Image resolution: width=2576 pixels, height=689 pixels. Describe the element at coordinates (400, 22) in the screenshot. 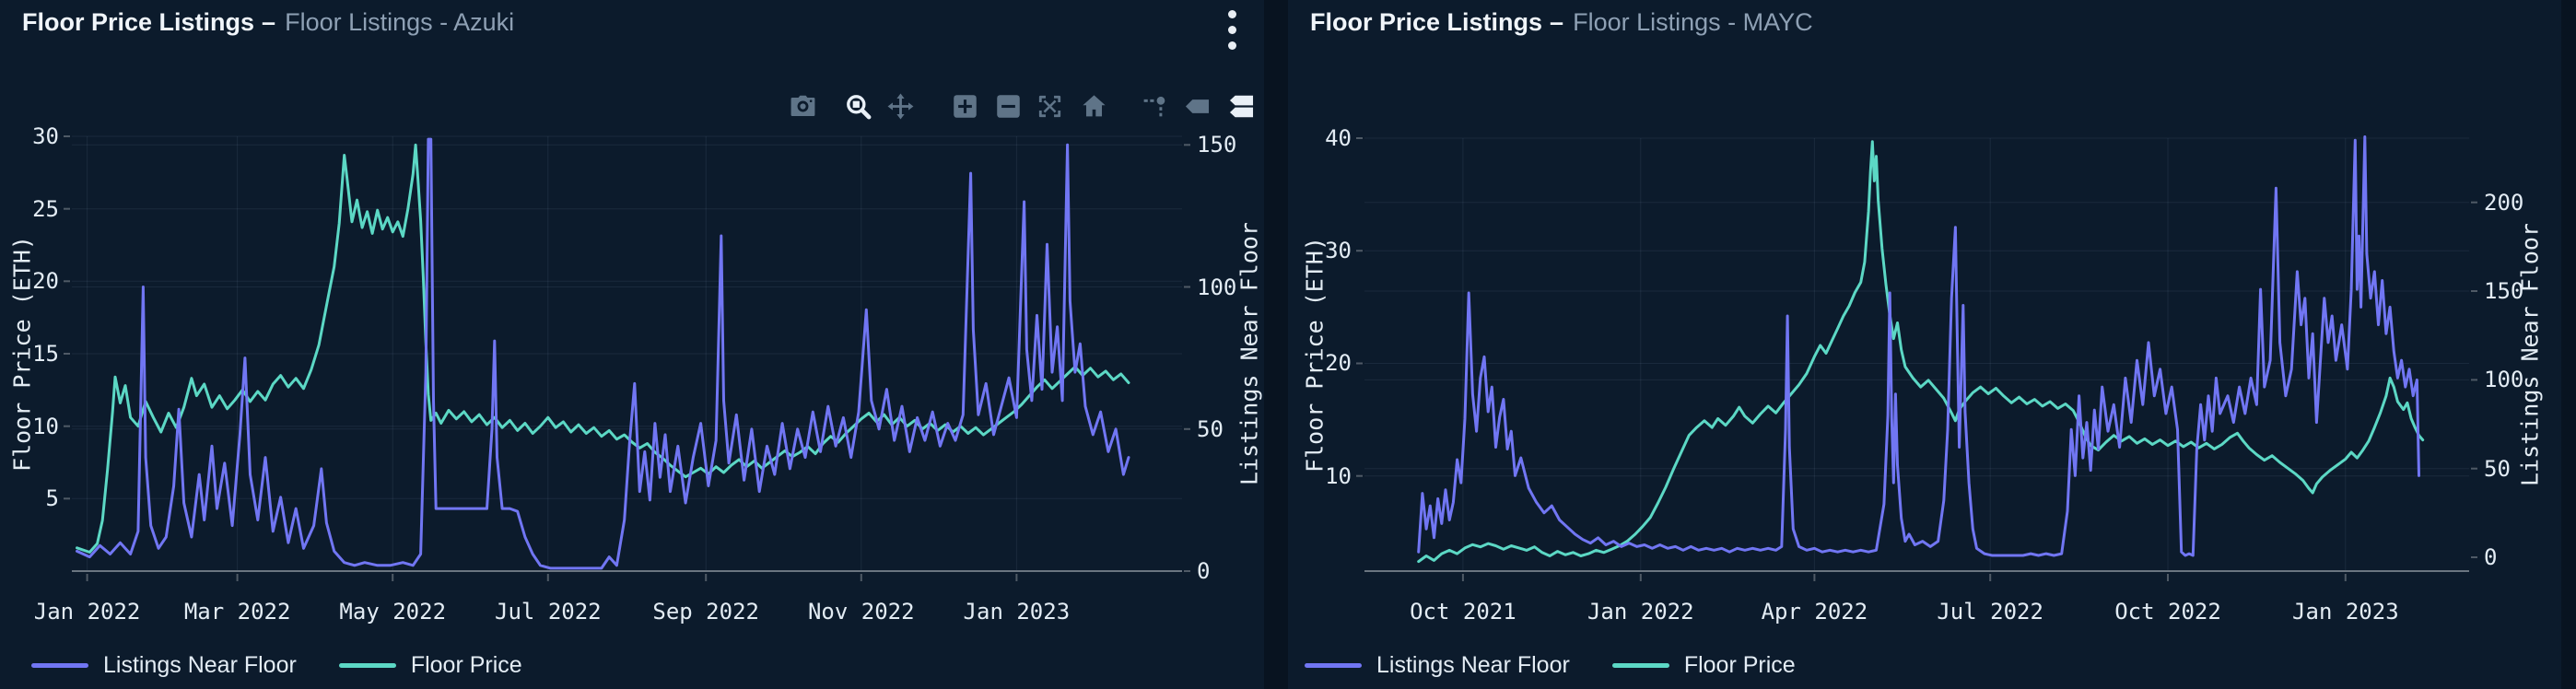

I see `chart-subtitle: Floor Listings - Azuki` at that location.